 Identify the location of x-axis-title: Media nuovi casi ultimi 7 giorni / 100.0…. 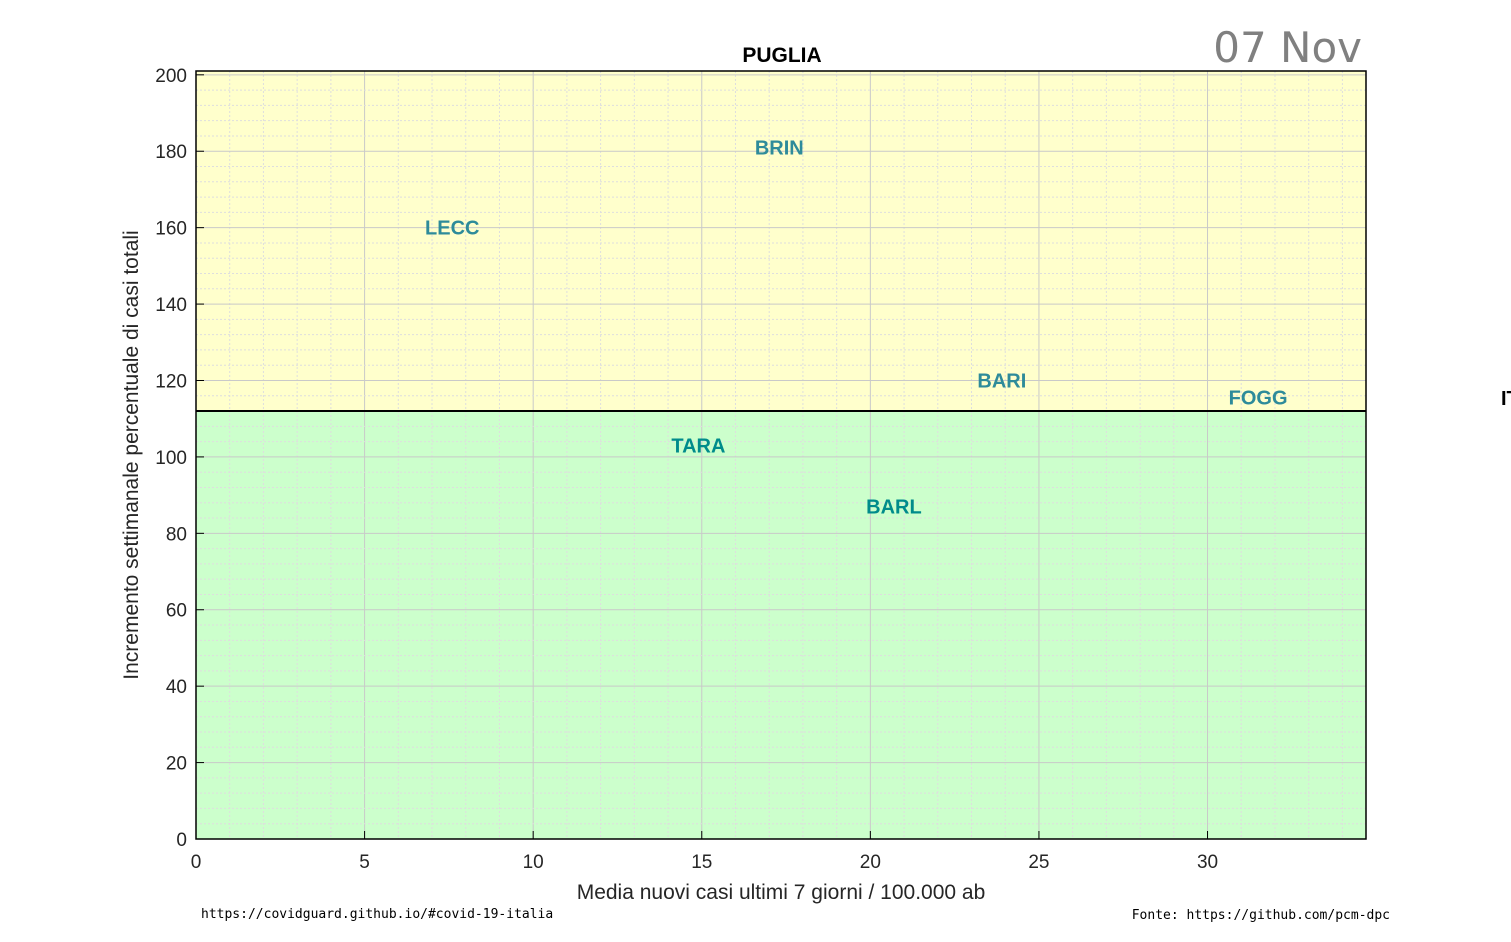
(781, 892).